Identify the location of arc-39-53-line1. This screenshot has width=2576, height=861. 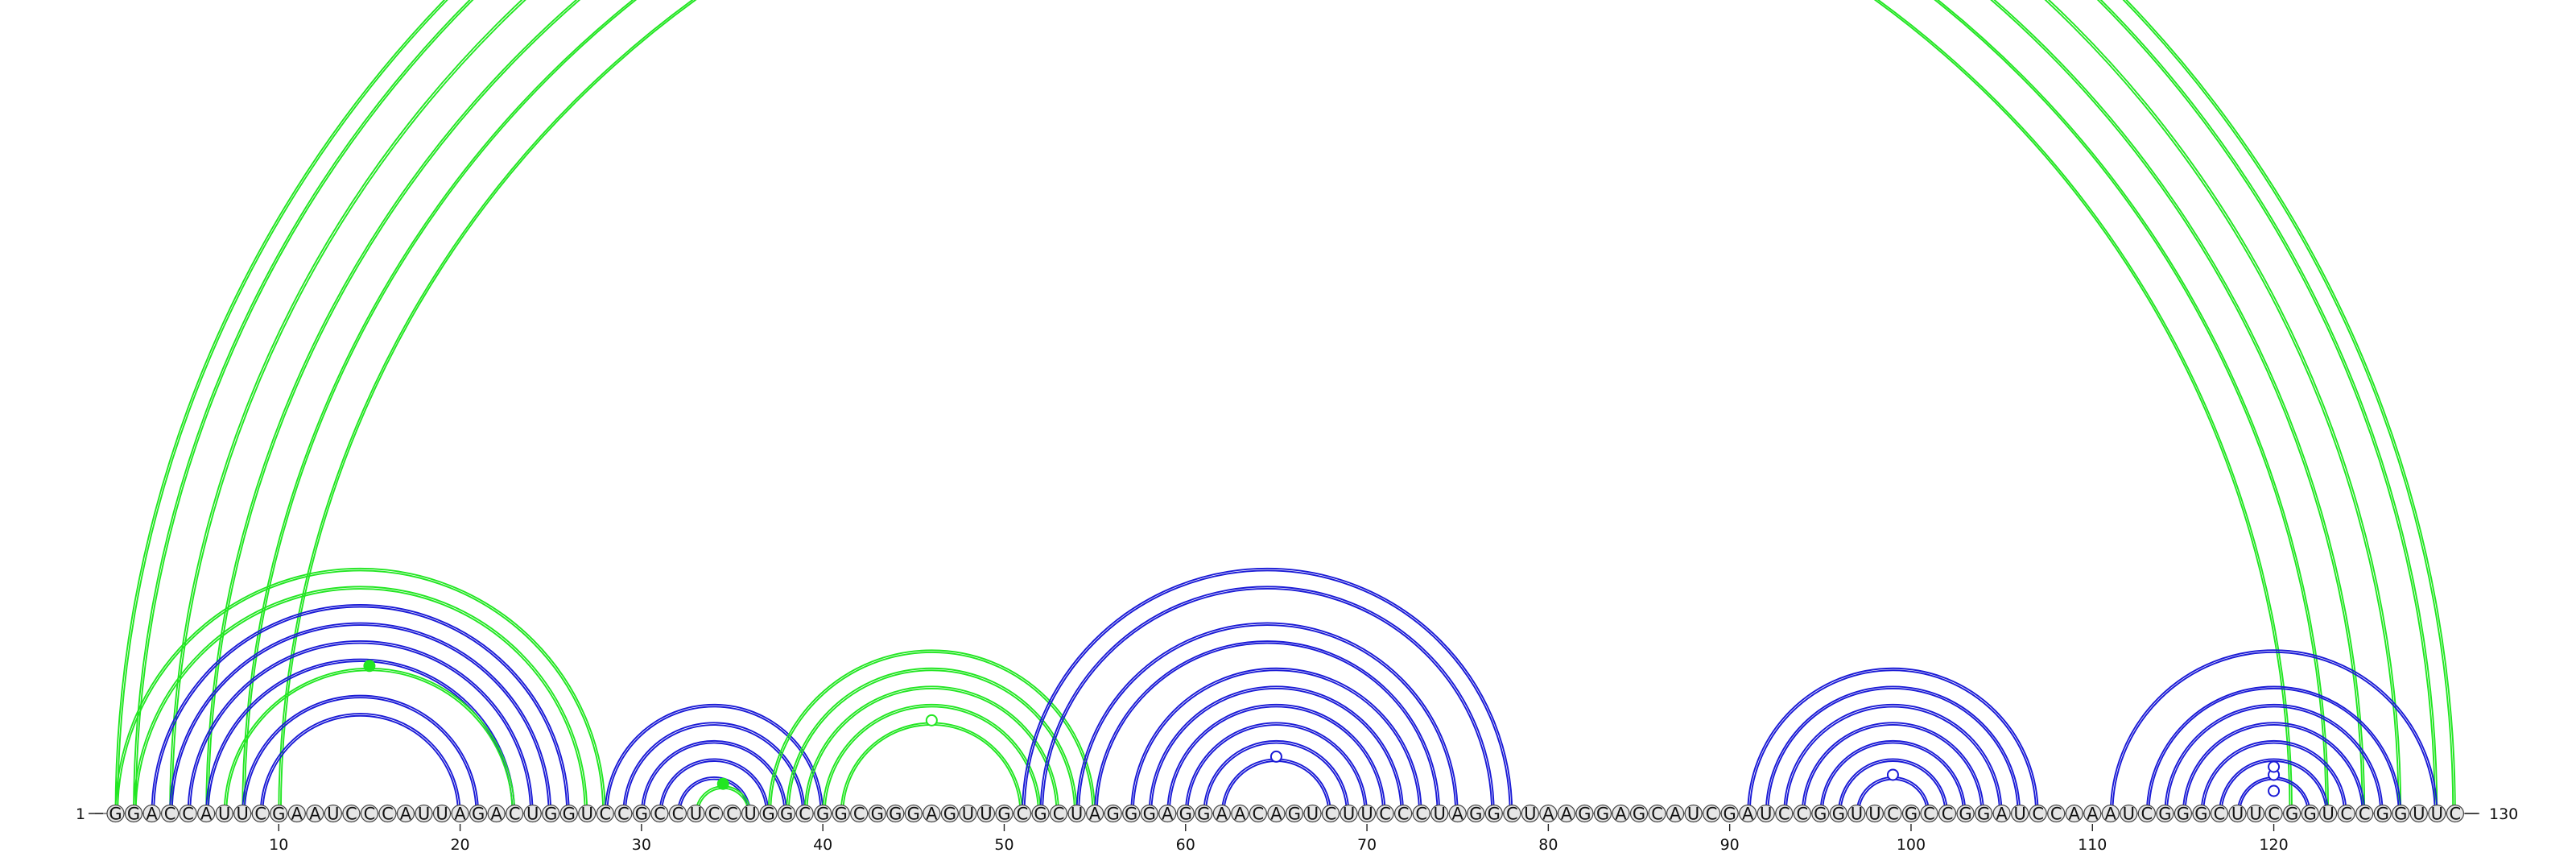
(931, 749).